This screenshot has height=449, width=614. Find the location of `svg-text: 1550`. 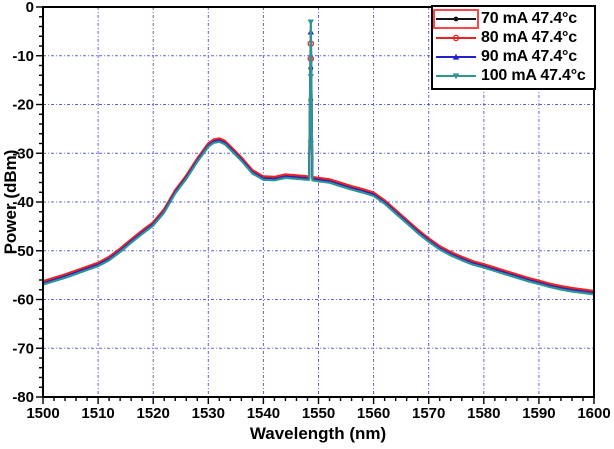

svg-text: 1550 is located at coordinates (318, 413).